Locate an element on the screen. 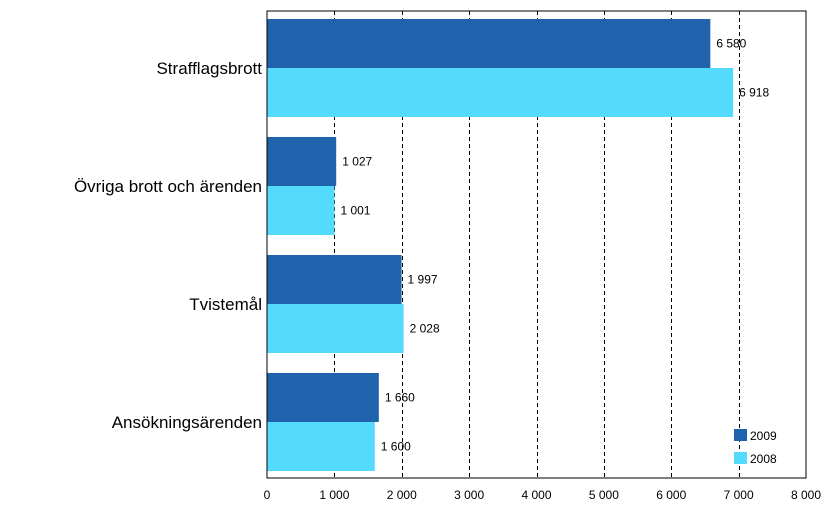 The width and height of the screenshot is (827, 512). category-label-3: Ansökningsärenden is located at coordinates (187, 422).